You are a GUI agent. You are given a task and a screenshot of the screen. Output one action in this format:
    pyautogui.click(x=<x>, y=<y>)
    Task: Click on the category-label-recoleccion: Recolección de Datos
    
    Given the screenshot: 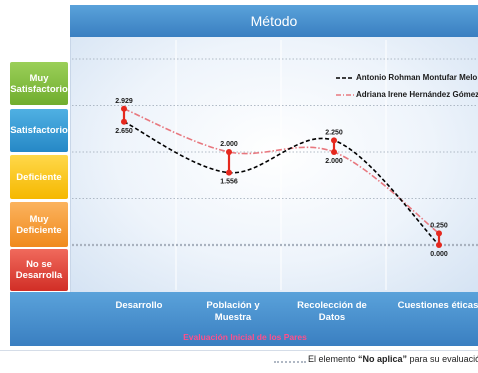 What is the action you would take?
    pyautogui.click(x=332, y=311)
    